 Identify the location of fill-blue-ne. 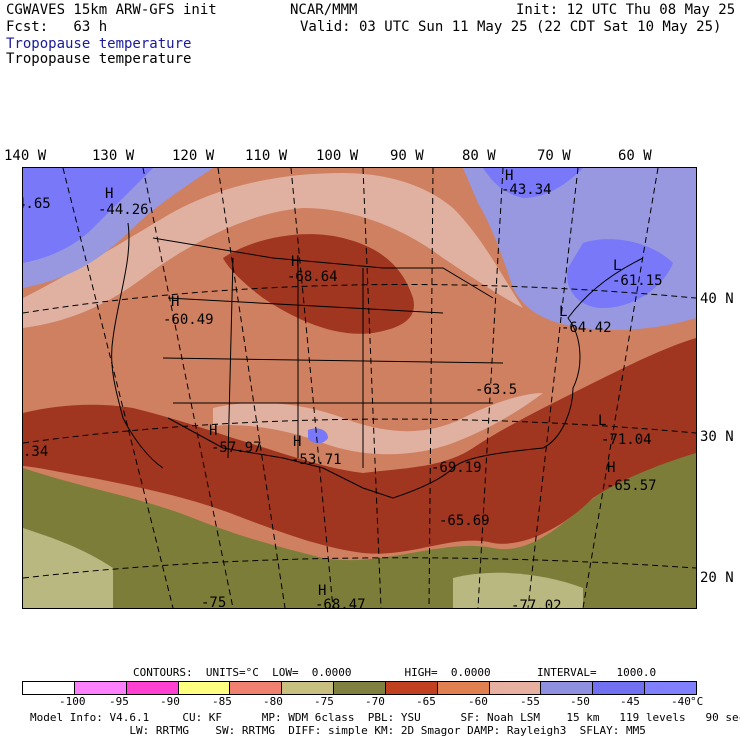
(533, 183).